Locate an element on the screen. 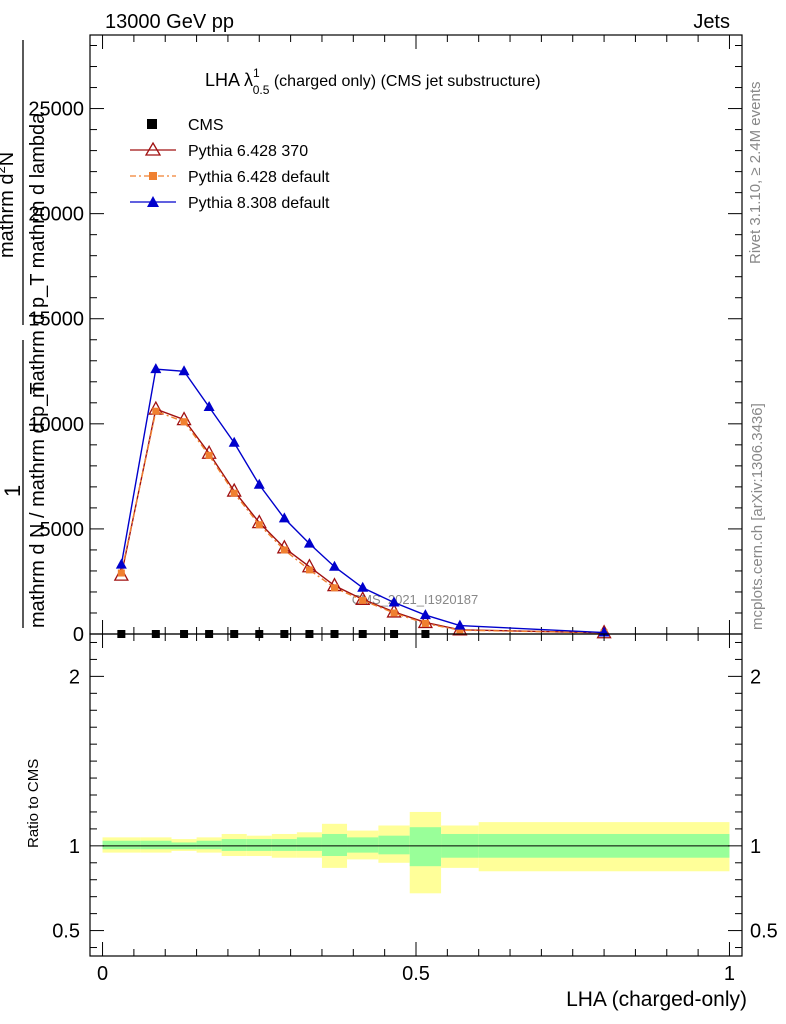 The image size is (786, 1024). ratio-y-tick-label-right: 1 is located at coordinates (755, 847).